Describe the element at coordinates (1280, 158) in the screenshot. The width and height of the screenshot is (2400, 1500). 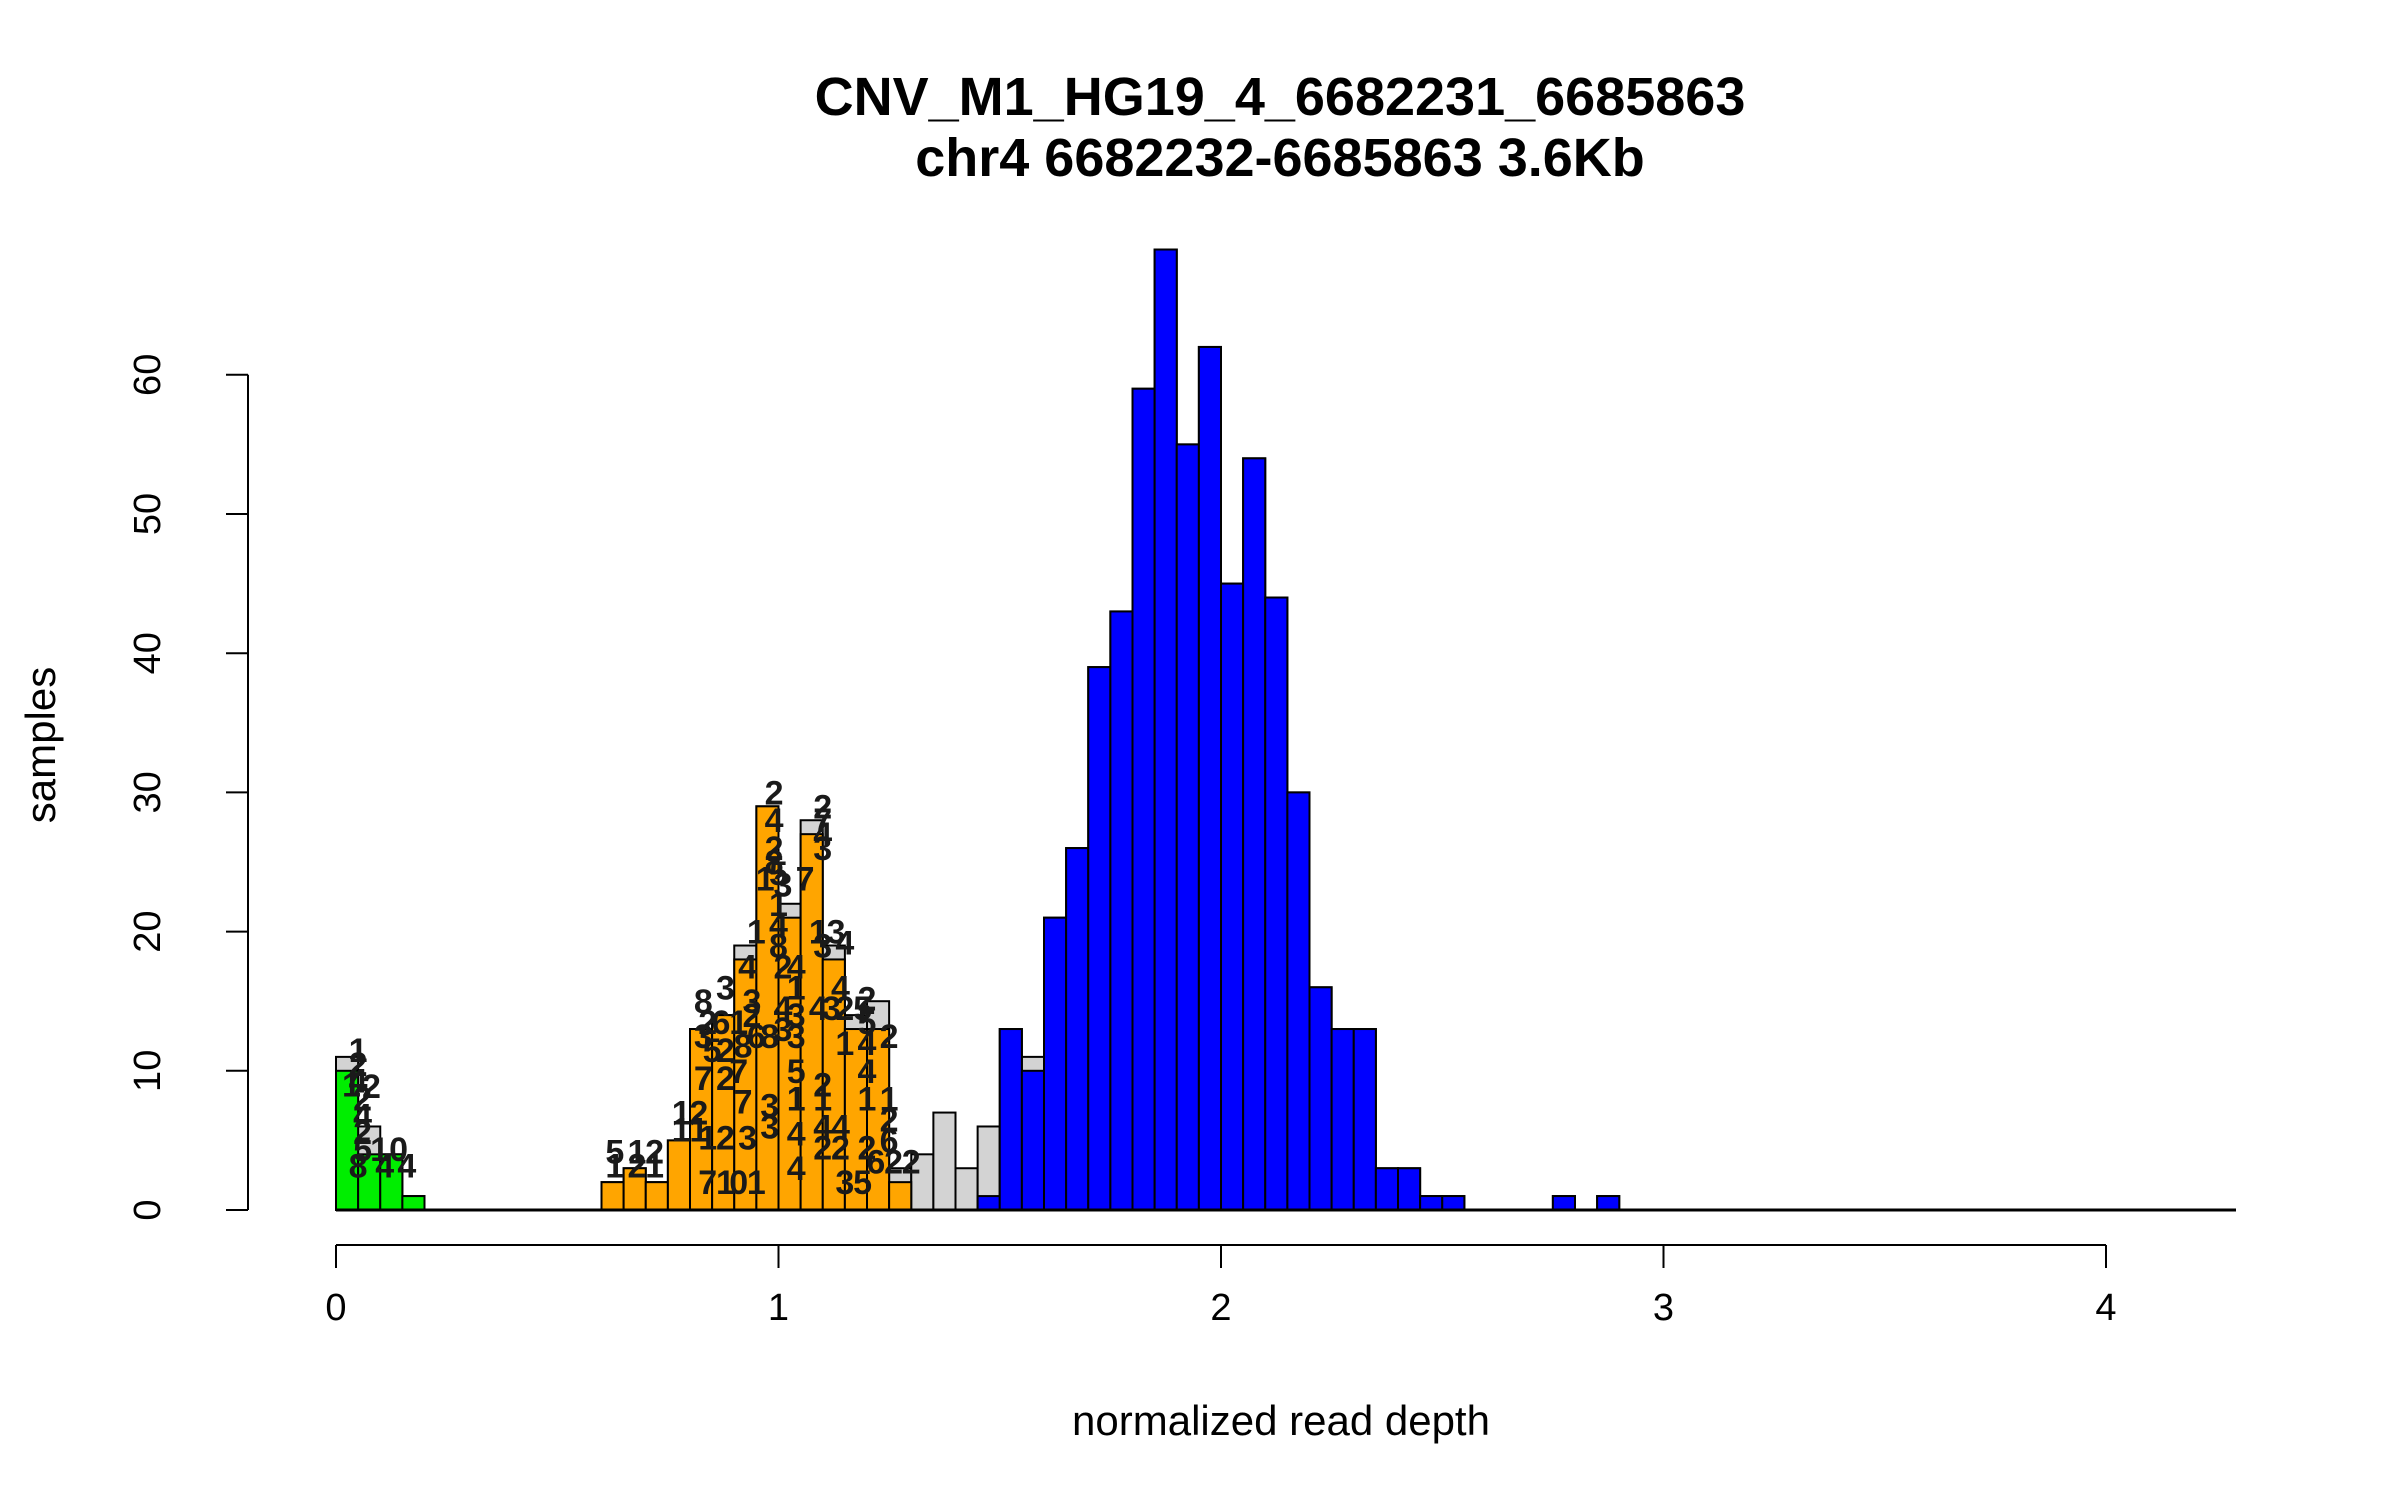
I see `chart-subtitle: chr4 6682232-6685863 3.6Kb` at that location.